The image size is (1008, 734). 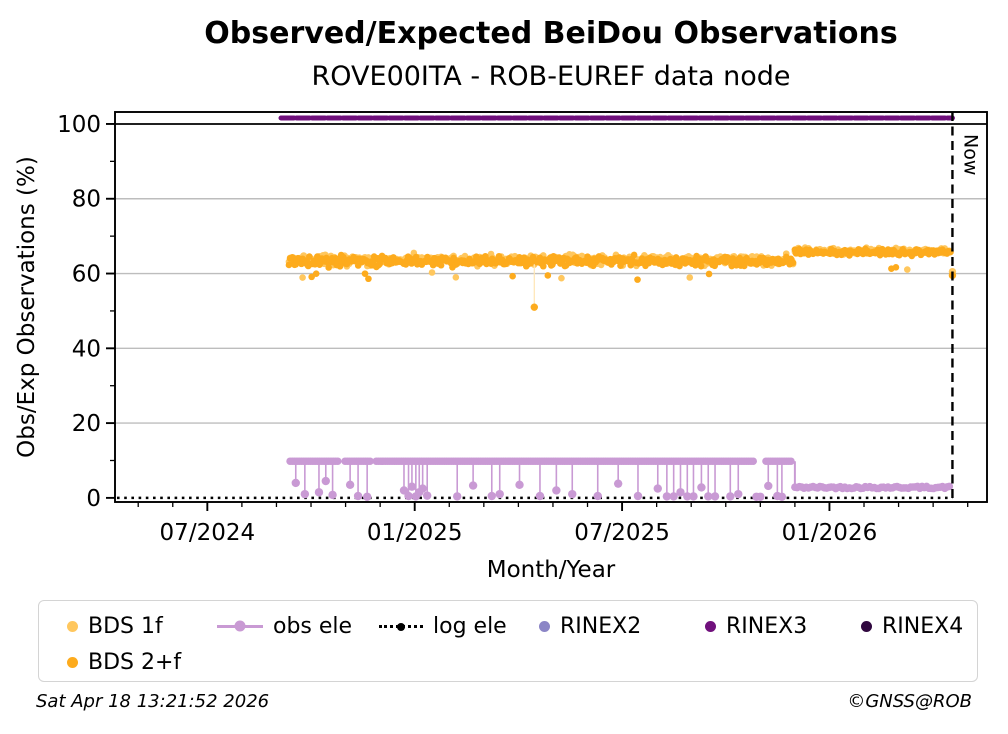 I want to click on legend-item-rinex2: RINEX2, so click(x=590, y=626).